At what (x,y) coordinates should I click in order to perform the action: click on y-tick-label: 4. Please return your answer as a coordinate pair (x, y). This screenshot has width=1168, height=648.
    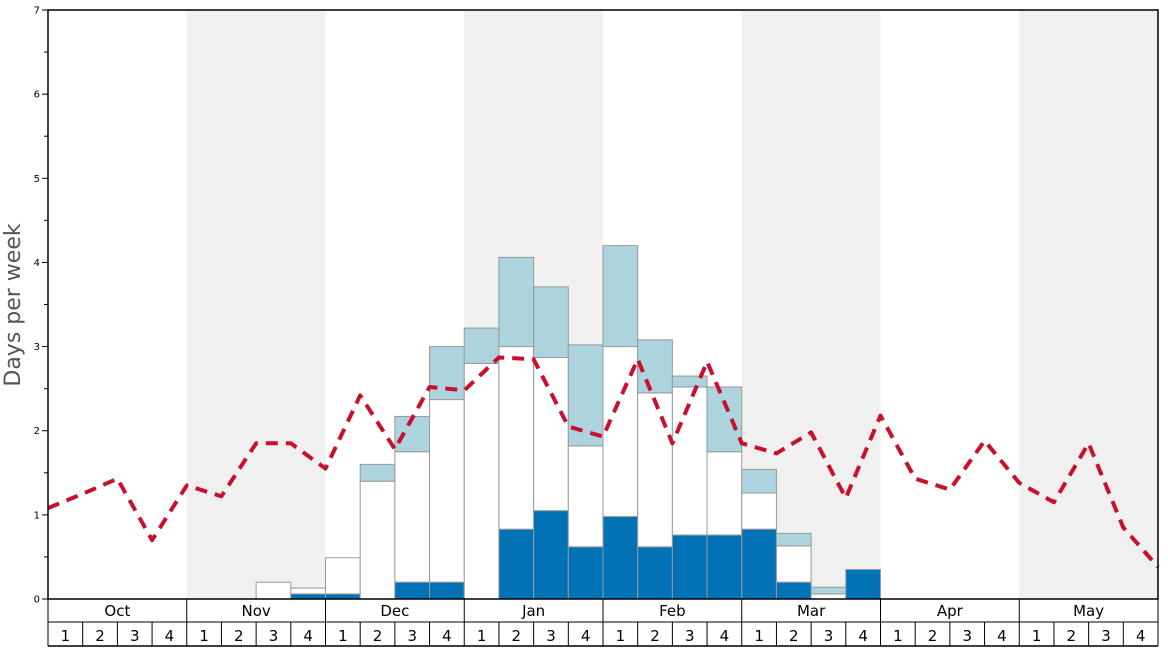
    Looking at the image, I should click on (37, 263).